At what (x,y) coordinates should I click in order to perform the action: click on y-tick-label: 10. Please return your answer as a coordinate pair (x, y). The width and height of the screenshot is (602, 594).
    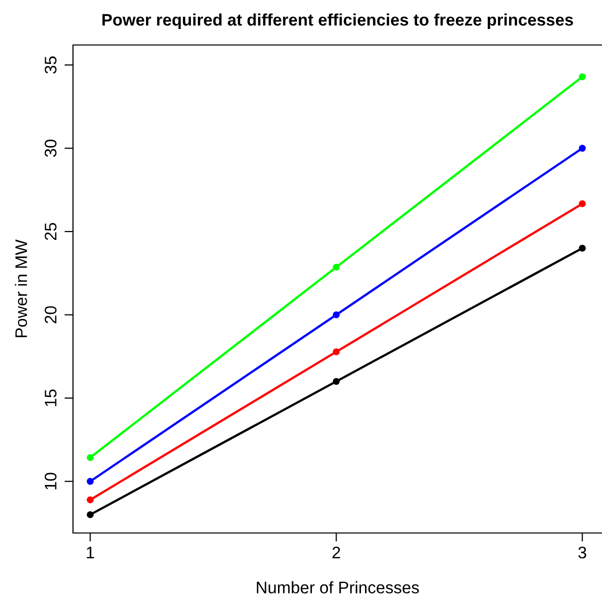
    Looking at the image, I should click on (50, 481).